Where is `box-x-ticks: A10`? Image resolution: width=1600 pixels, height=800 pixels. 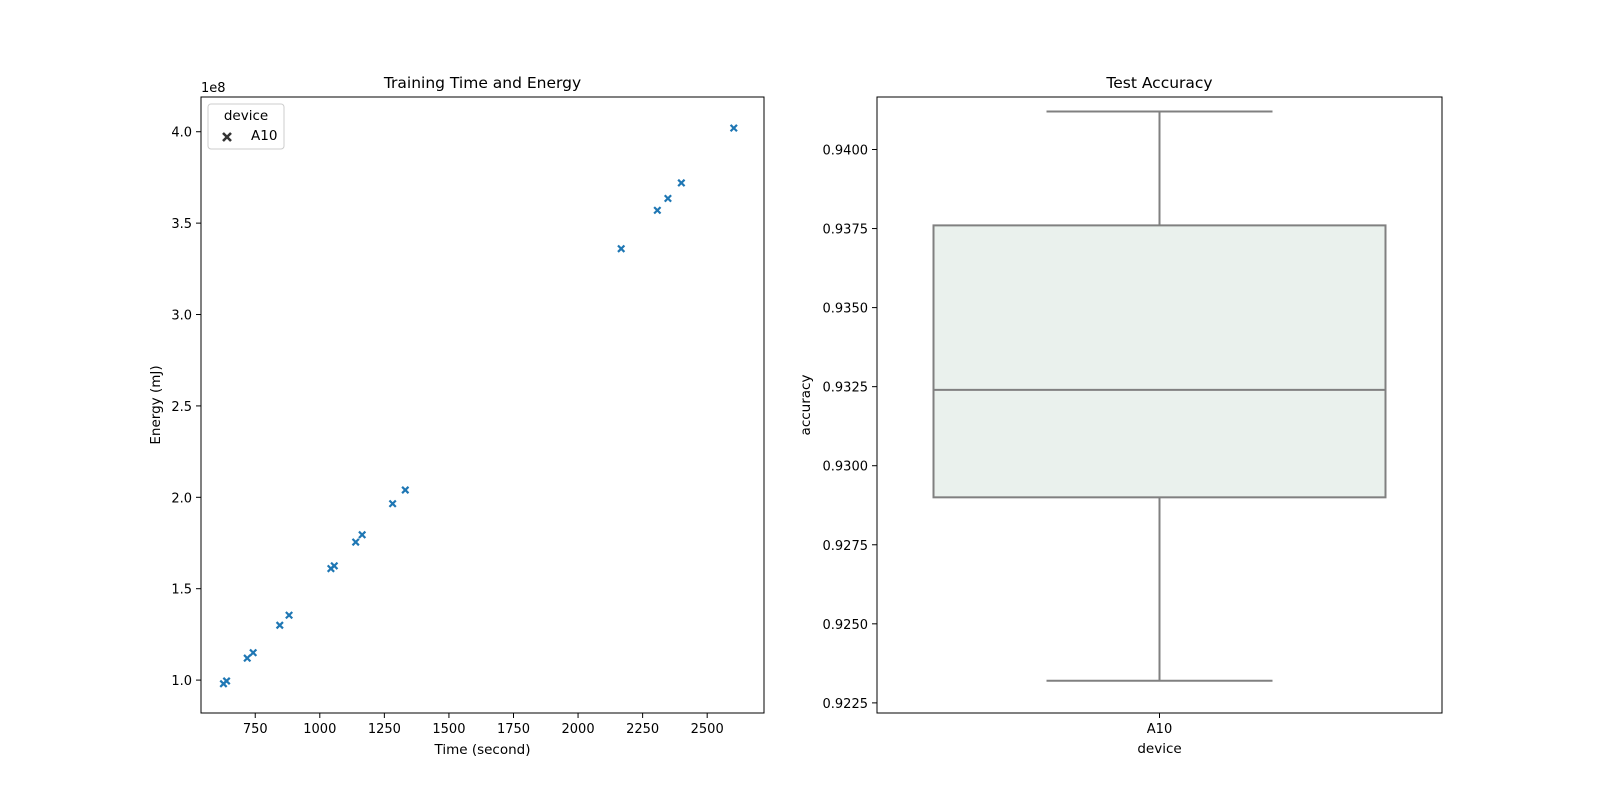
box-x-ticks: A10 is located at coordinates (1159, 725).